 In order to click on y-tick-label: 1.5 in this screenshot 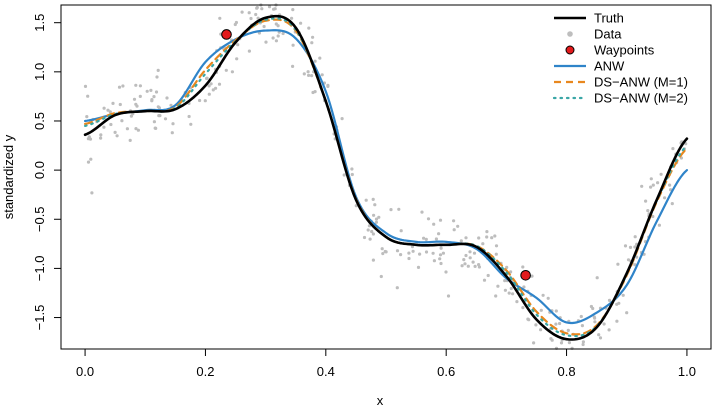, I will do `click(39, 23)`.